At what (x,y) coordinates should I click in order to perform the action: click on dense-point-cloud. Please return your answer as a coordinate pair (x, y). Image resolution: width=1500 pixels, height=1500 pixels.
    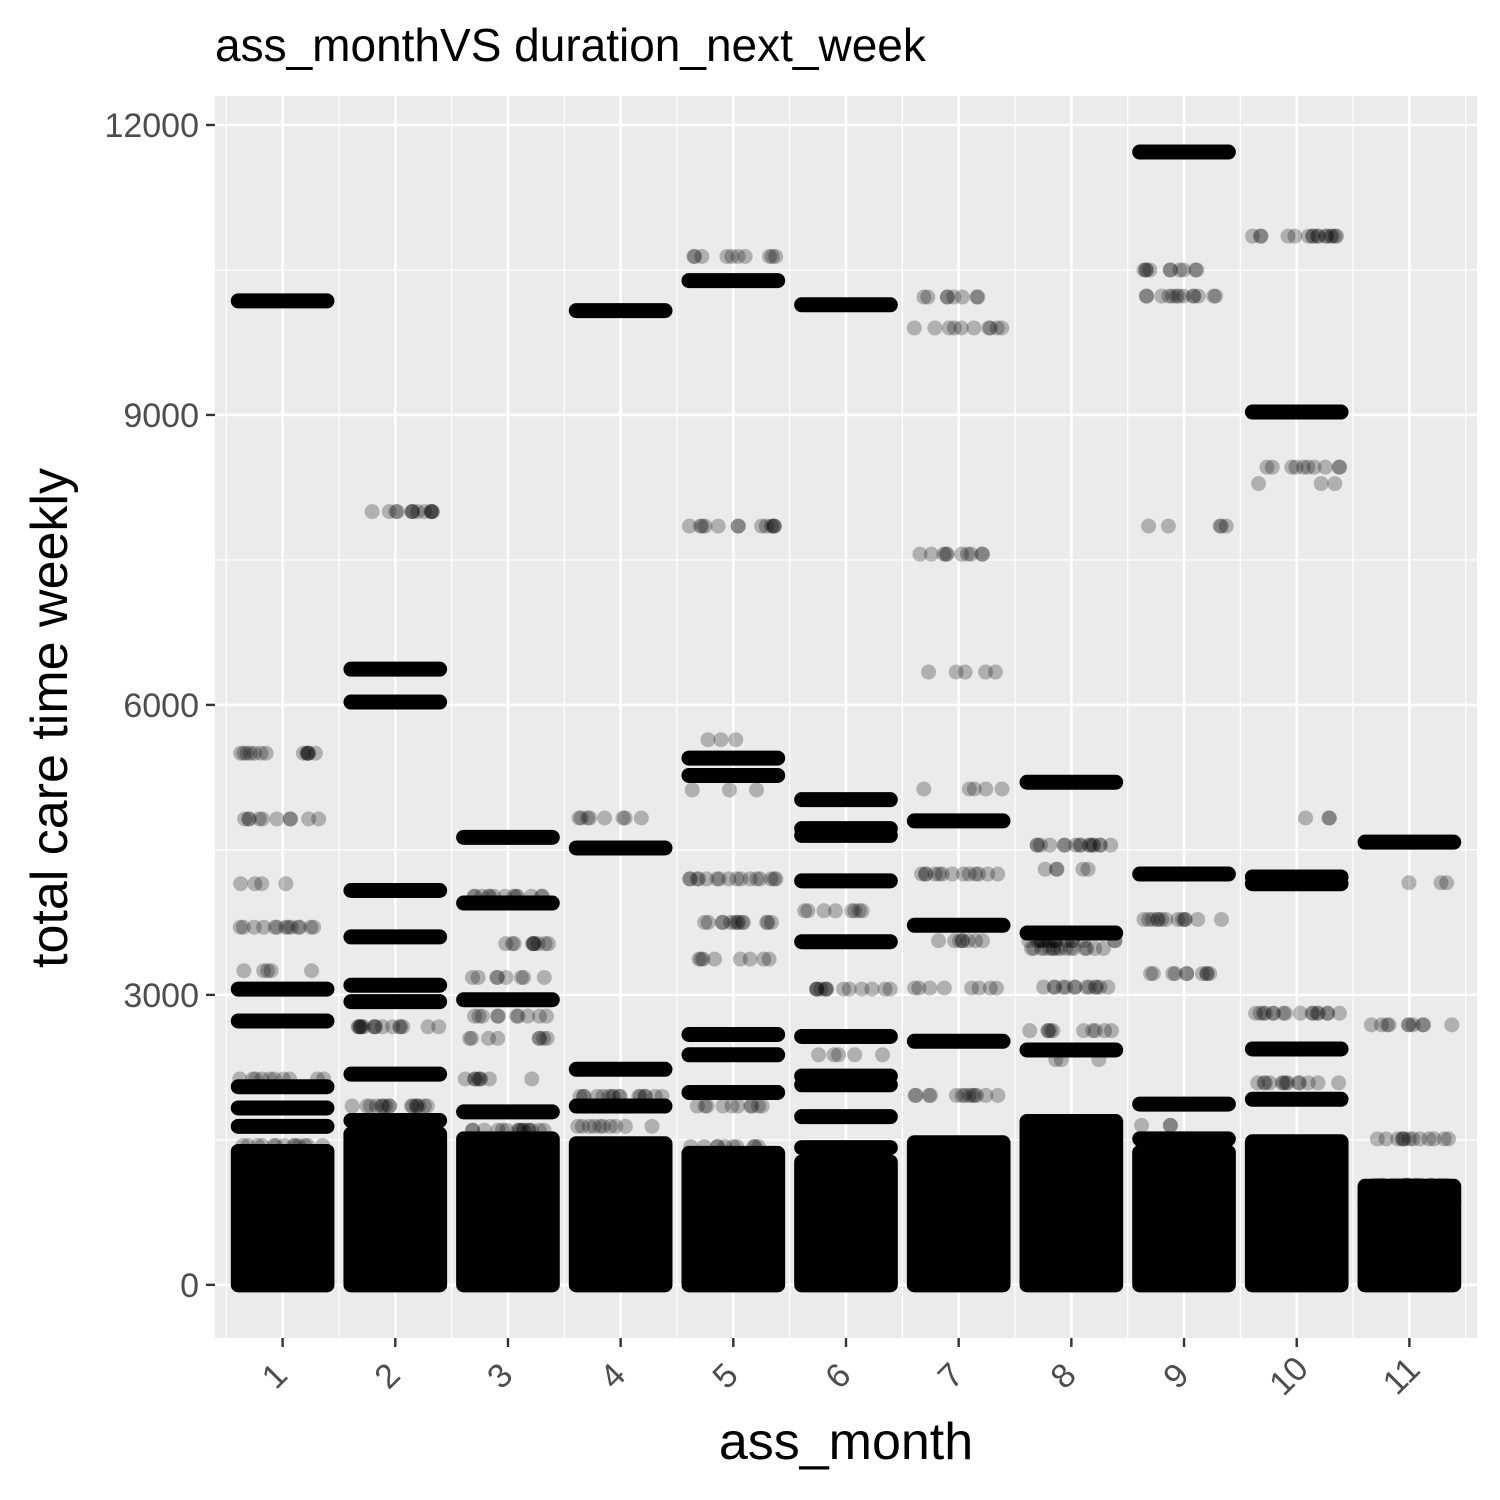
    Looking at the image, I should click on (1296, 1213).